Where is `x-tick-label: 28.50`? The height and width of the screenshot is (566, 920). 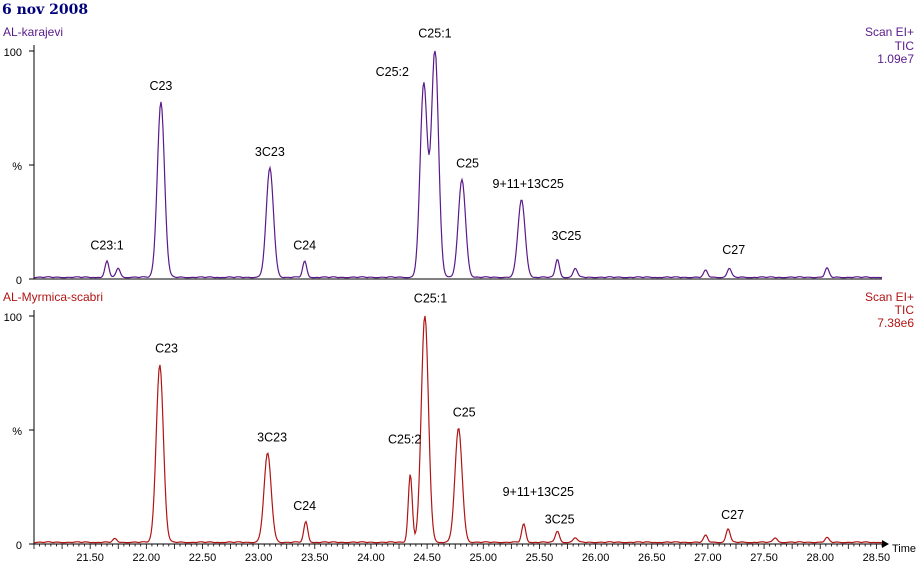
x-tick-label: 28.50 is located at coordinates (877, 558).